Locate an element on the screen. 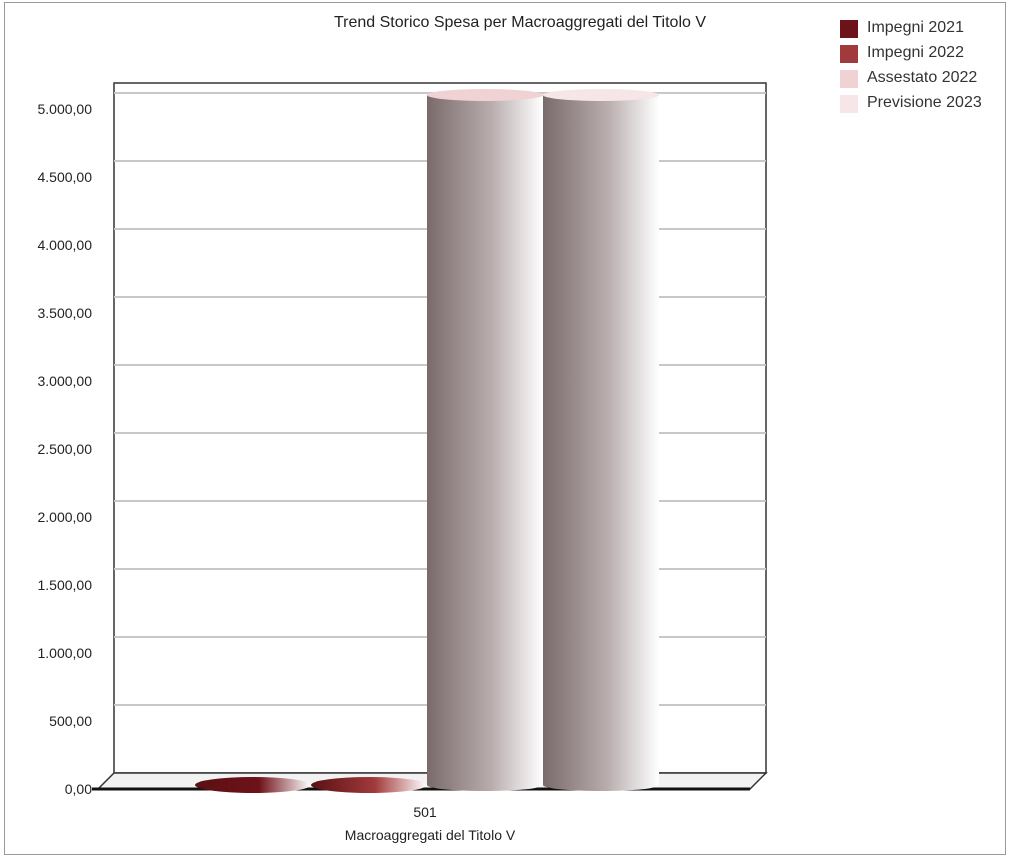 The height and width of the screenshot is (859, 1010). bar-assestato-2022 is located at coordinates (485, 440).